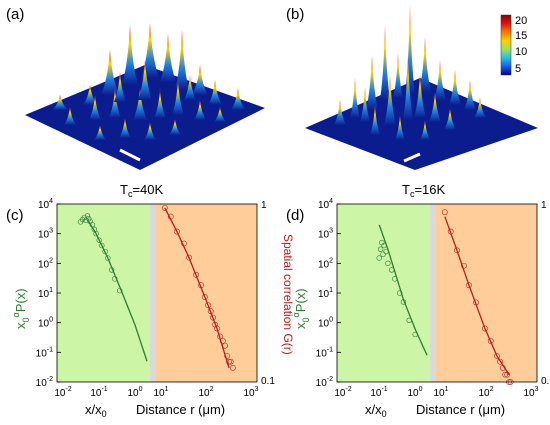 This screenshot has height=425, width=550. I want to click on panel-label-b: (b), so click(295, 14).